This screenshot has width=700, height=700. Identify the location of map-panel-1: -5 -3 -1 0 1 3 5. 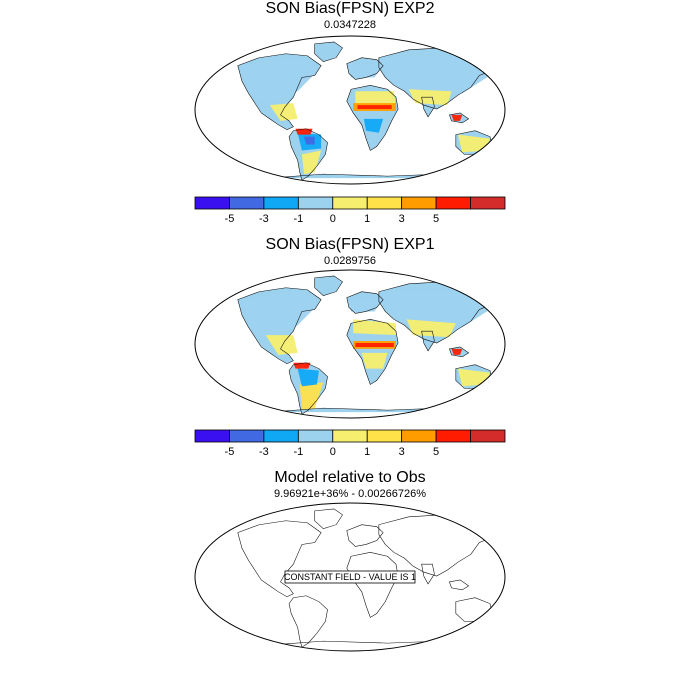
(350, 130).